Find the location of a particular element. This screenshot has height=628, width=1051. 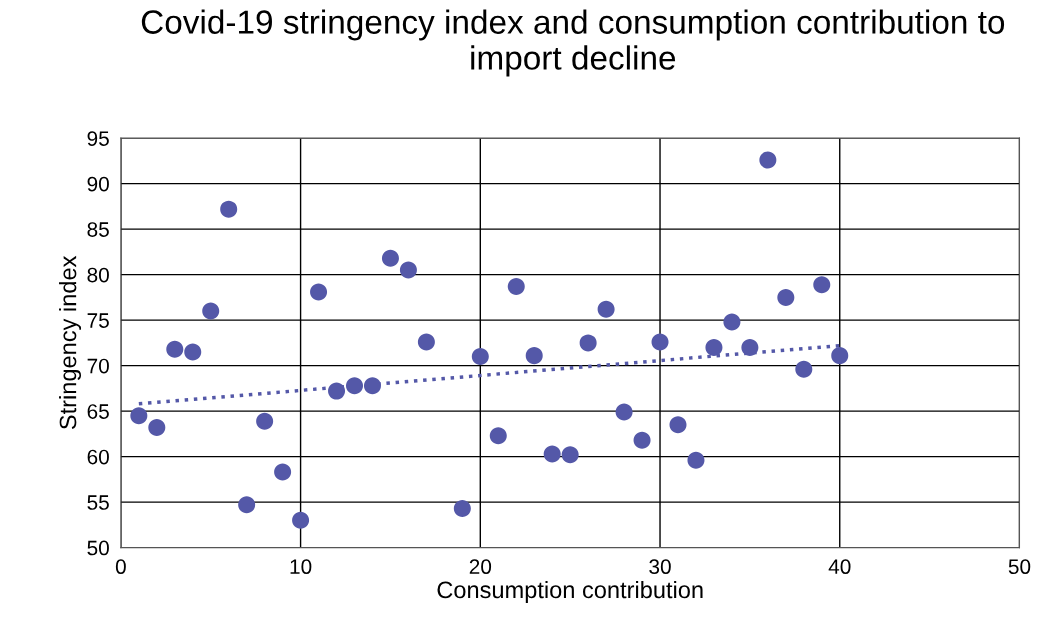

y-tick-label: 60 is located at coordinates (98, 457).